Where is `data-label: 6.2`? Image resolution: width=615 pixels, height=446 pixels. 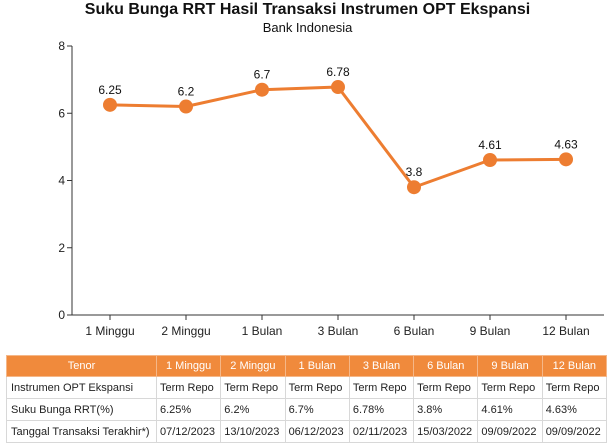 data-label: 6.2 is located at coordinates (186, 92).